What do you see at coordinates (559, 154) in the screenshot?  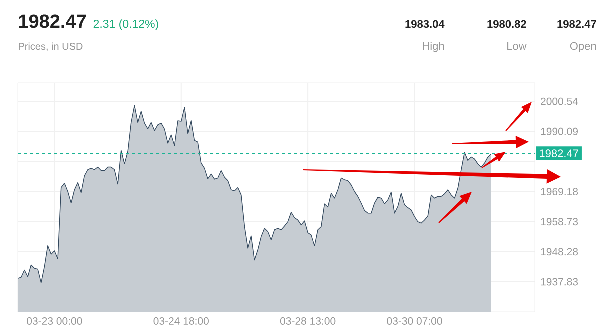 I see `ref-line-label: 1982.47` at bounding box center [559, 154].